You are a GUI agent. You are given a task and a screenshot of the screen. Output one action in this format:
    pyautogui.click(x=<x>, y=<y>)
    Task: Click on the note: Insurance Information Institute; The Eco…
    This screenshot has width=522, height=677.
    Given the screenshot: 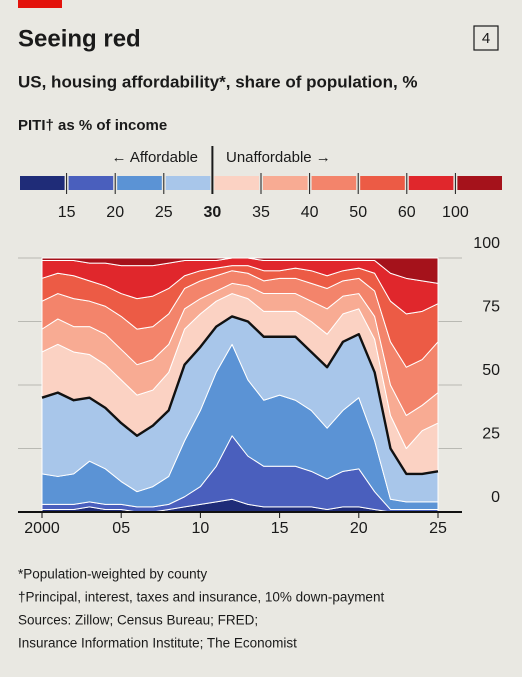 What is the action you would take?
    pyautogui.click(x=157, y=643)
    